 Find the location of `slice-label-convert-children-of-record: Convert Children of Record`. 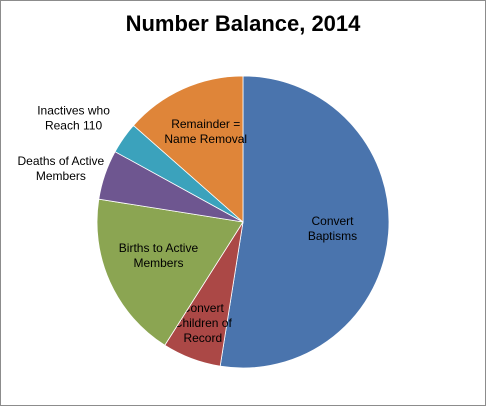

slice-label-convert-children-of-record: Convert Children of Record is located at coordinates (203, 323).